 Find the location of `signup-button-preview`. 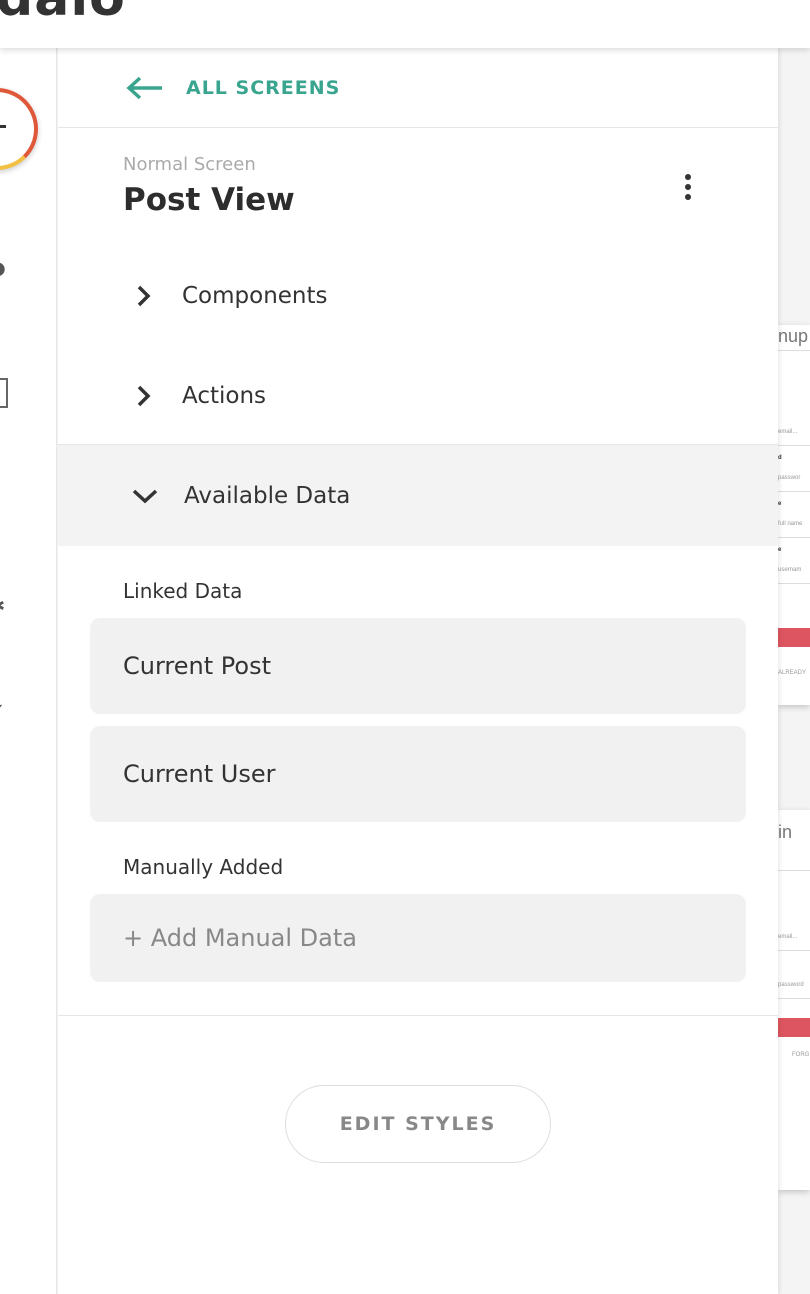

signup-button-preview is located at coordinates (794, 637).